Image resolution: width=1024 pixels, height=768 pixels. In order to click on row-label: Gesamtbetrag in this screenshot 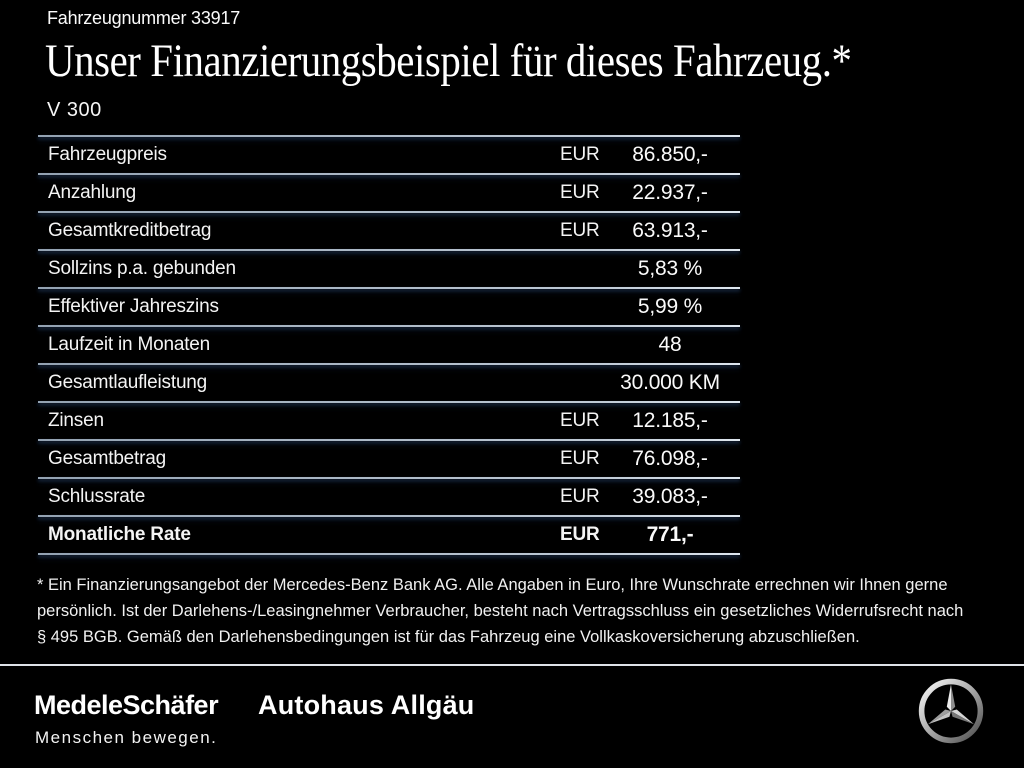, I will do `click(107, 458)`.